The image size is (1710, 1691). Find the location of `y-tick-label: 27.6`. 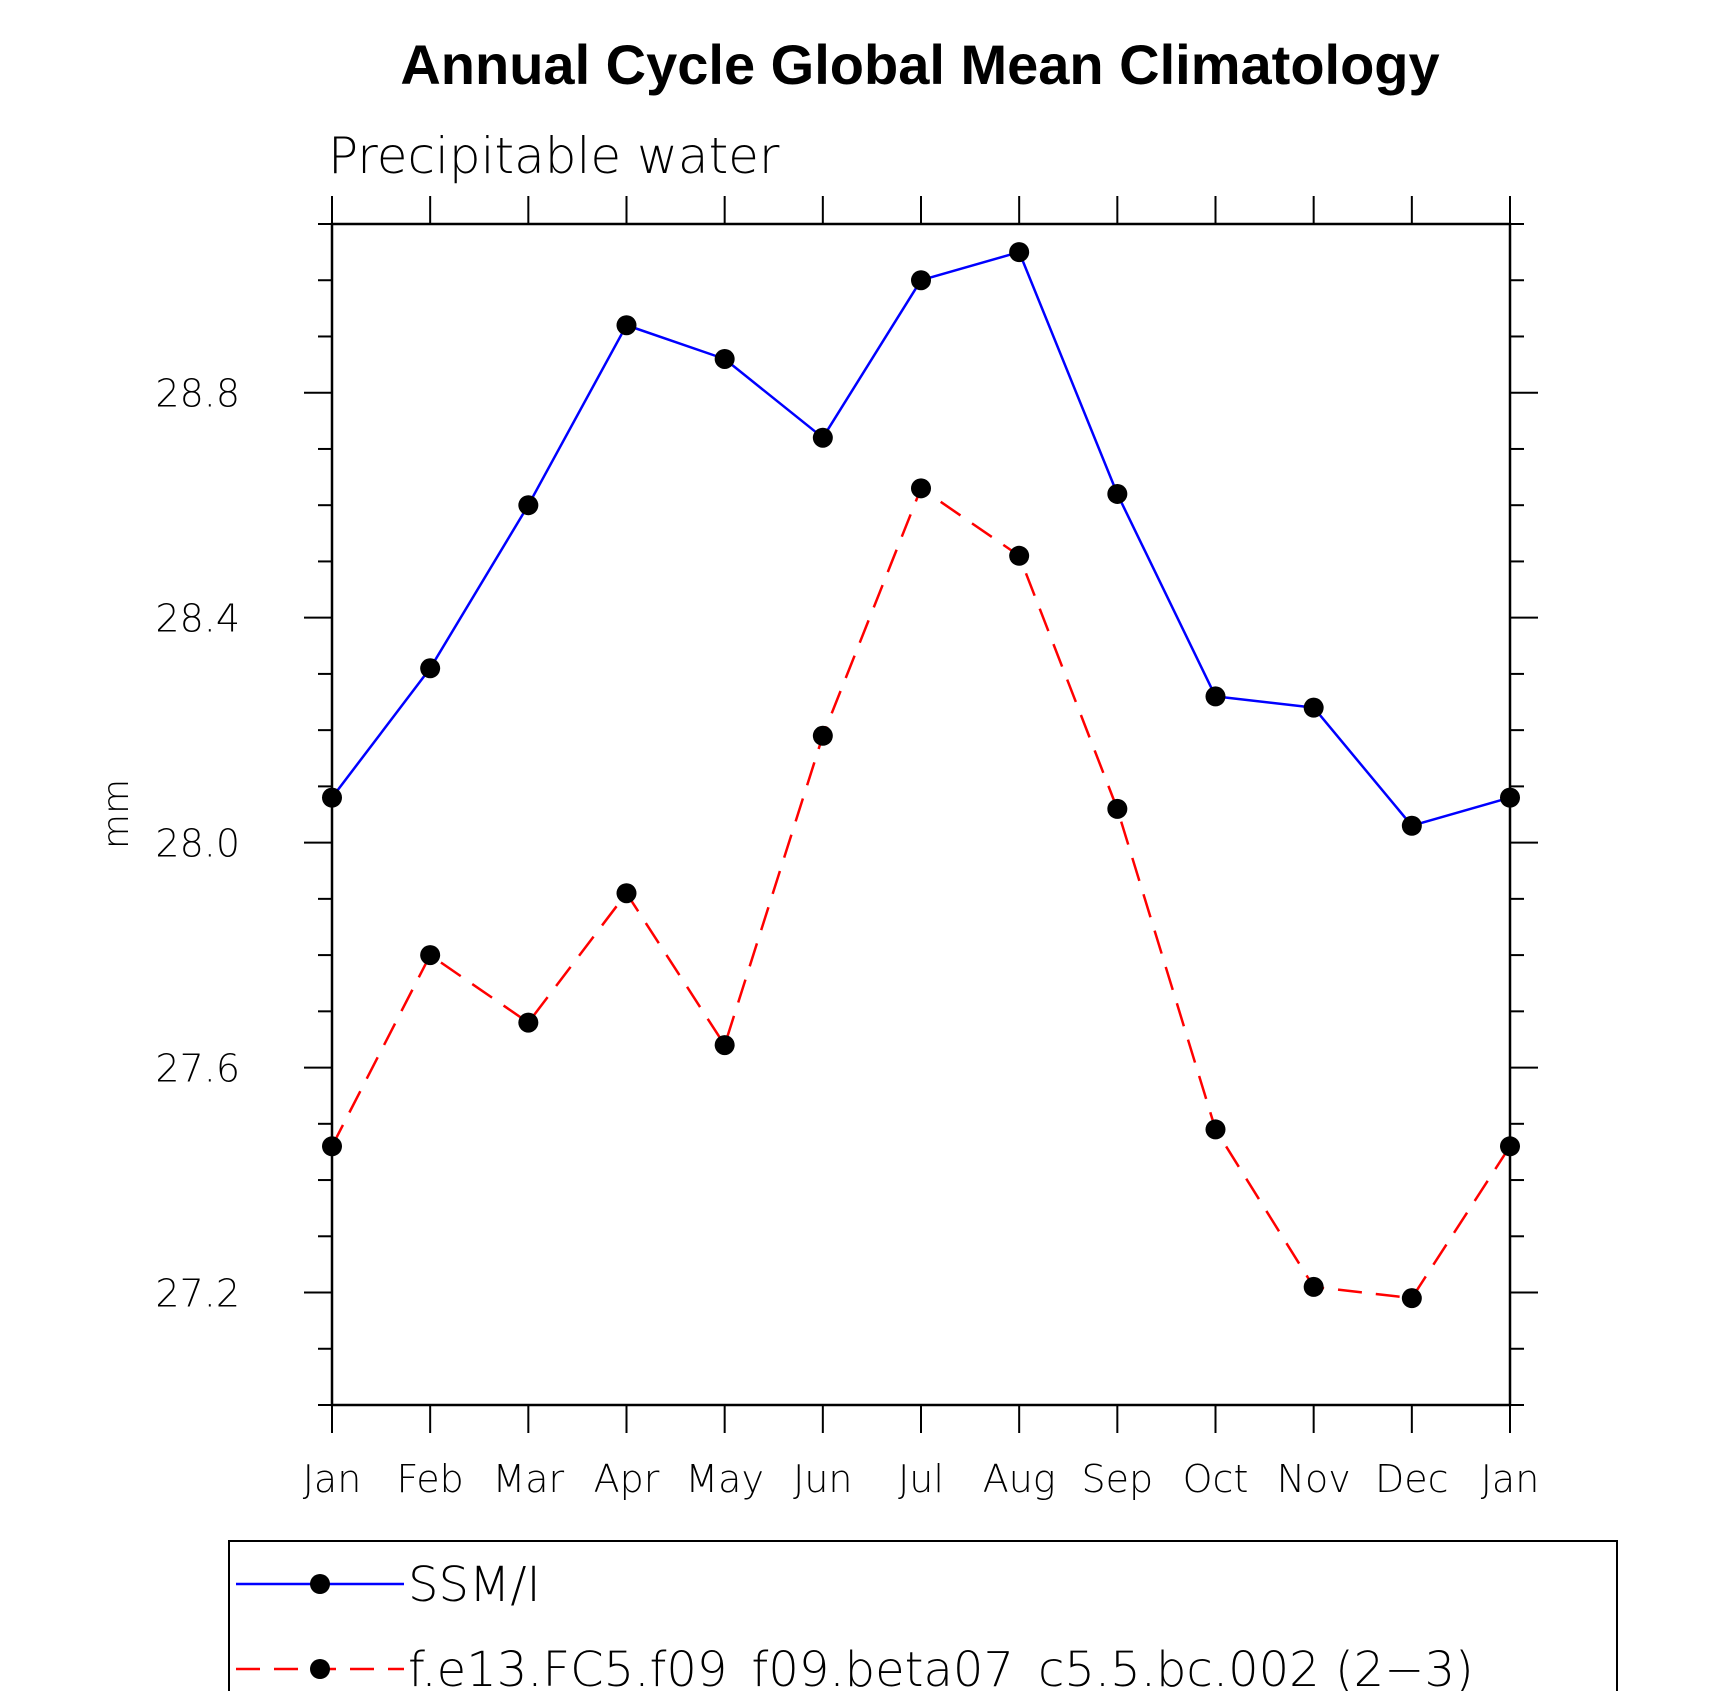

y-tick-label: 27.6 is located at coordinates (197, 1069).